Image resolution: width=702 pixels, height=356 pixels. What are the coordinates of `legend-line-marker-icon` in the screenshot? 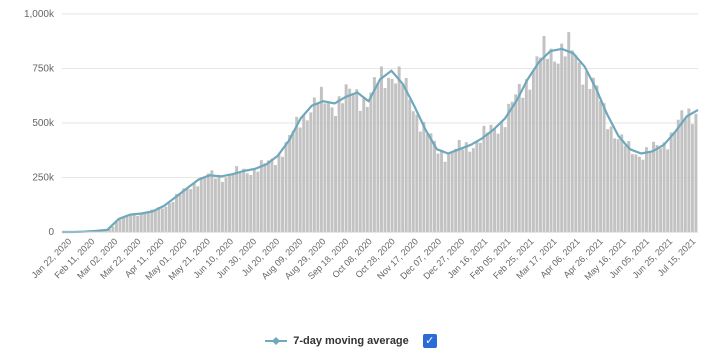 It's located at (276, 341).